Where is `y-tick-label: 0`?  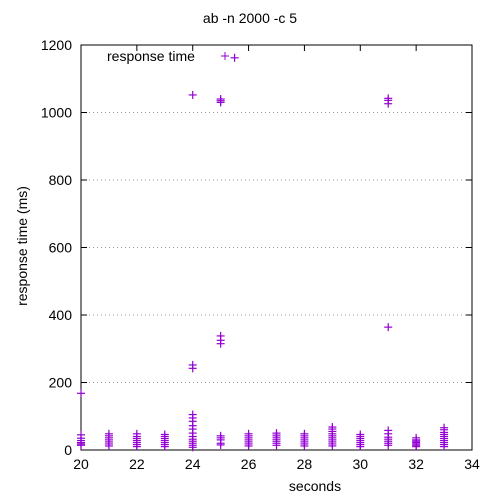 y-tick-label: 0 is located at coordinates (68, 450).